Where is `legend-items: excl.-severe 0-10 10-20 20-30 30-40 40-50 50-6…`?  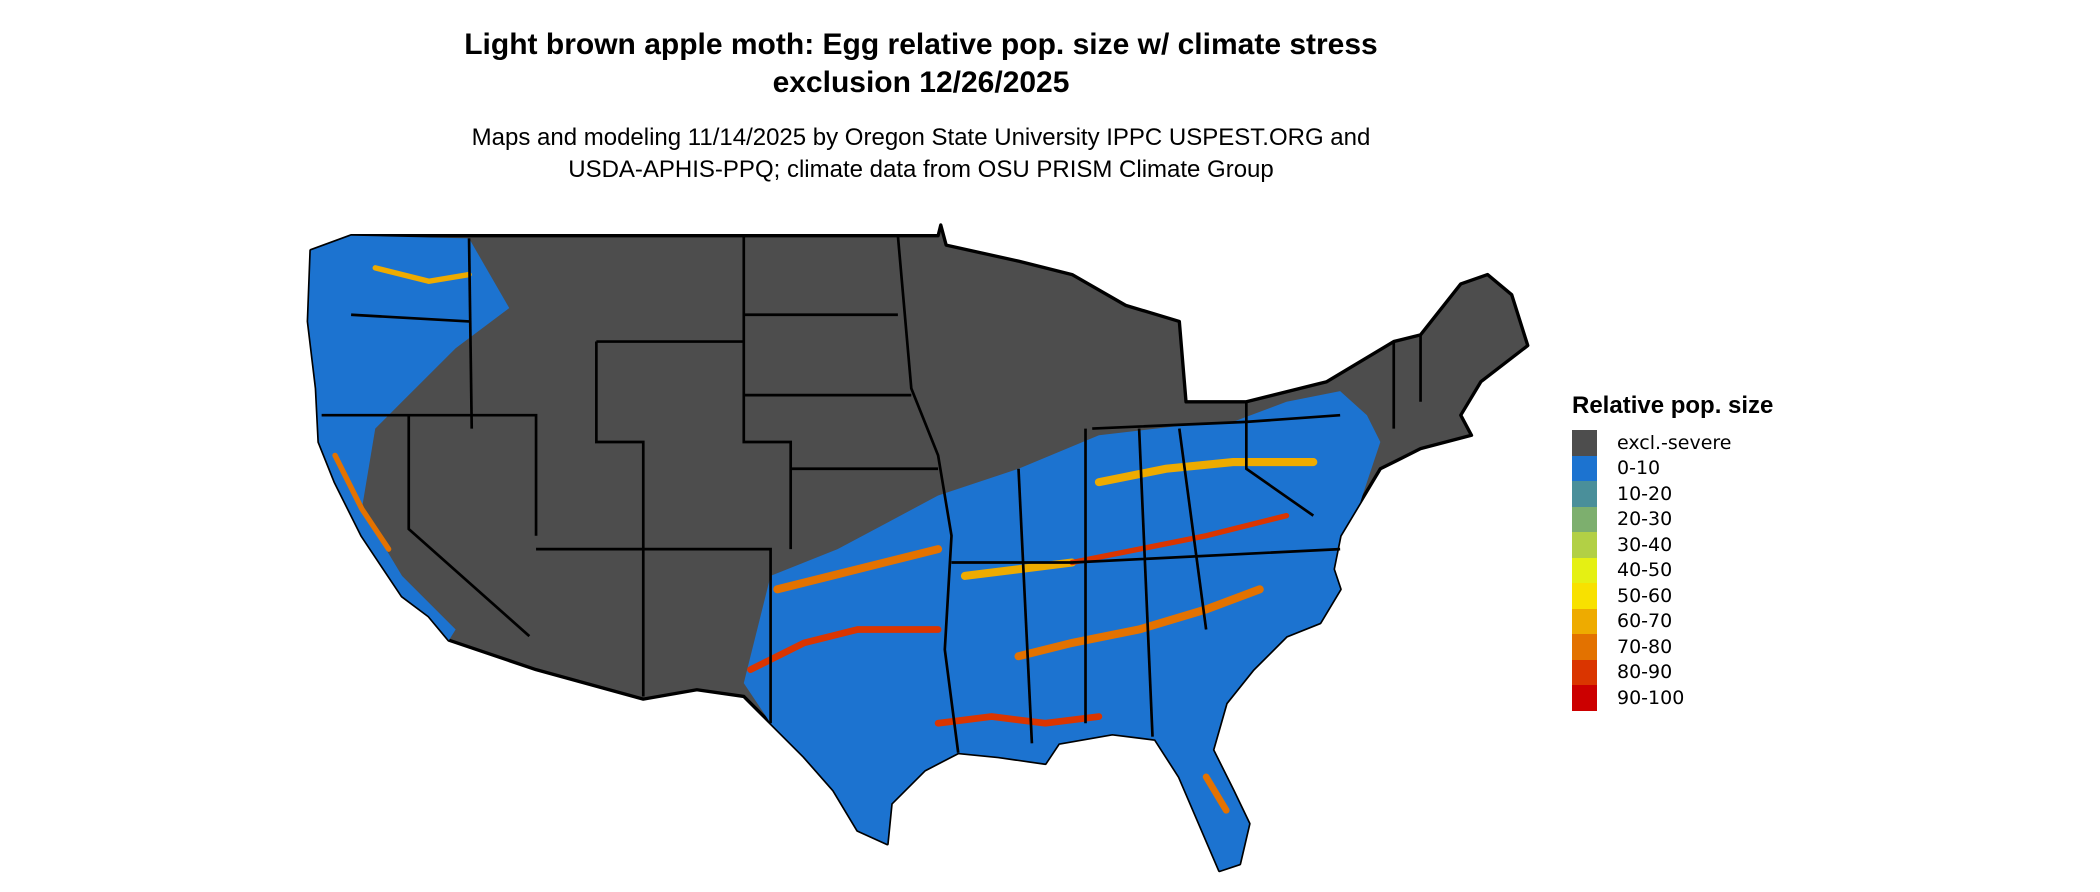 legend-items: excl.-severe 0-10 10-20 20-30 30-40 40-50 50-6… is located at coordinates (1672, 570).